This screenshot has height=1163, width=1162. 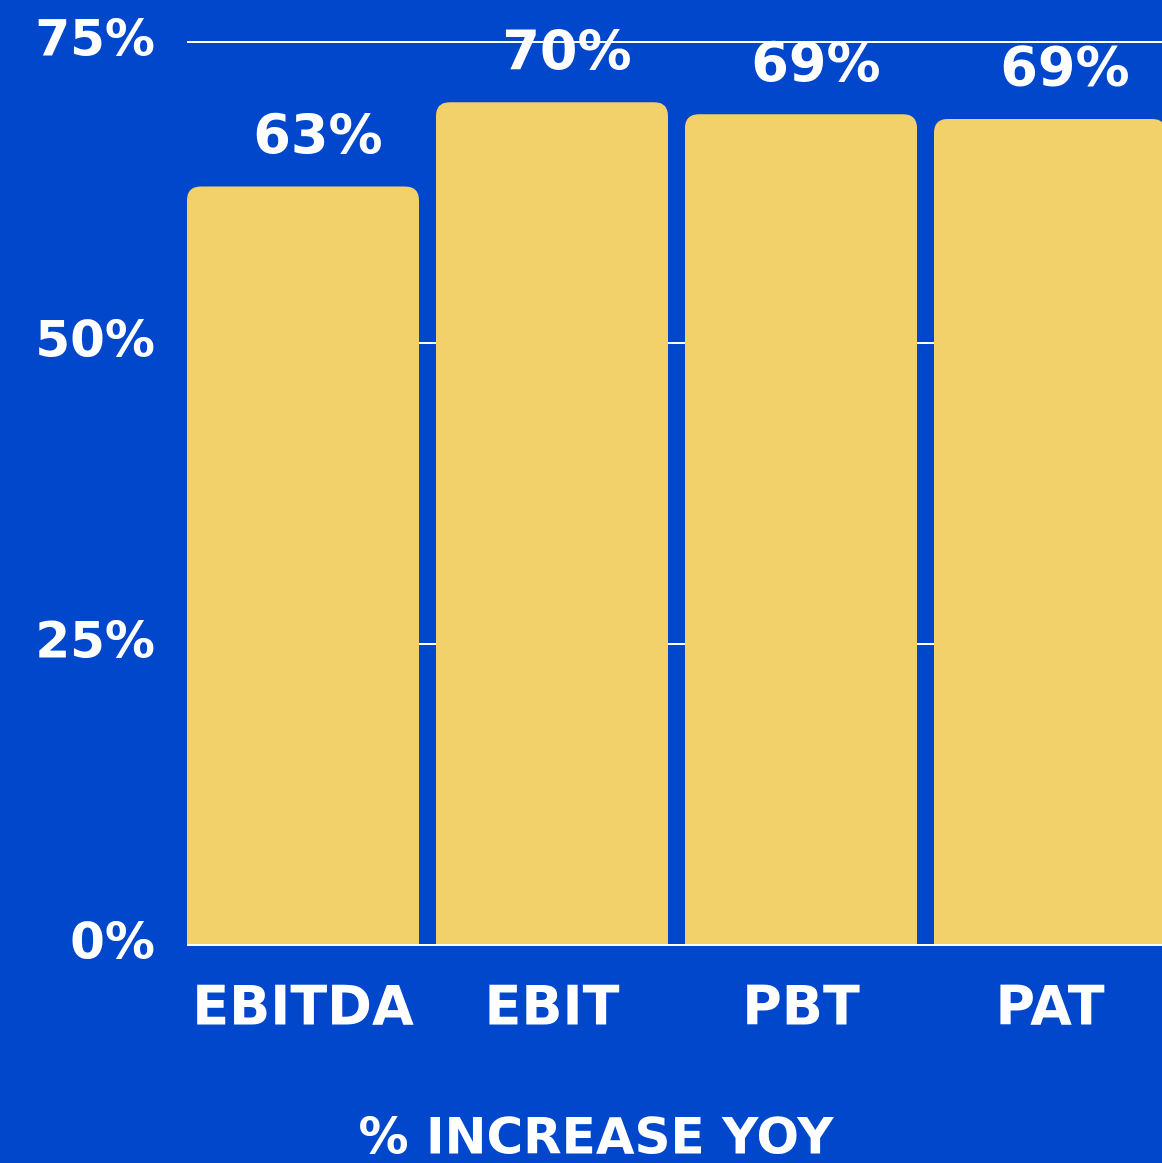 What do you see at coordinates (95, 641) in the screenshot?
I see `y-tick-label: 25%` at bounding box center [95, 641].